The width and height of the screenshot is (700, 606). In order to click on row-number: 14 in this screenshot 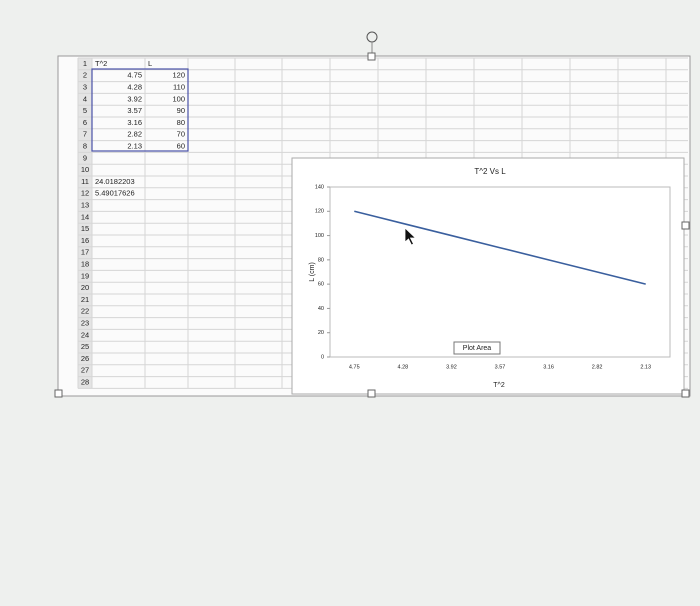, I will do `click(85, 216)`.